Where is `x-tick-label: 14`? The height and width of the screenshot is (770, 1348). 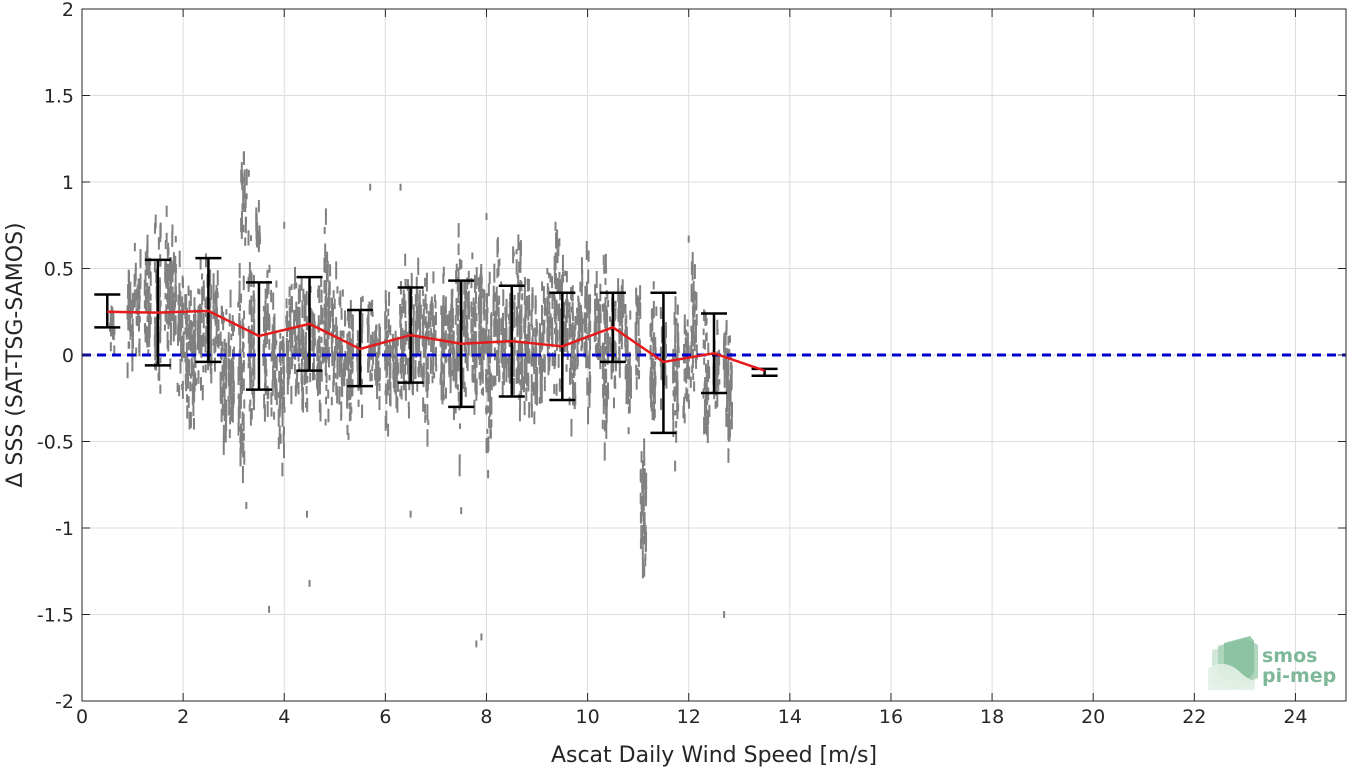 x-tick-label: 14 is located at coordinates (790, 717).